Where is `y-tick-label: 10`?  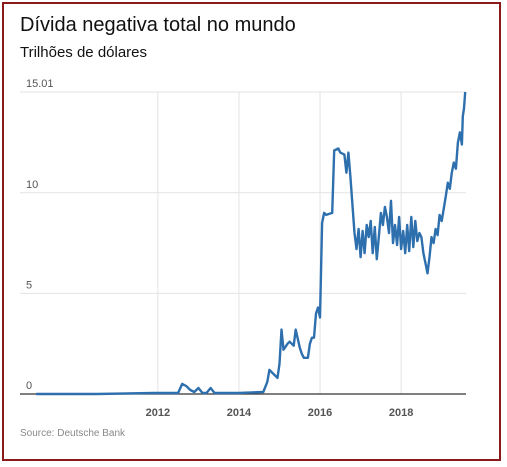 y-tick-label: 10 is located at coordinates (32, 185).